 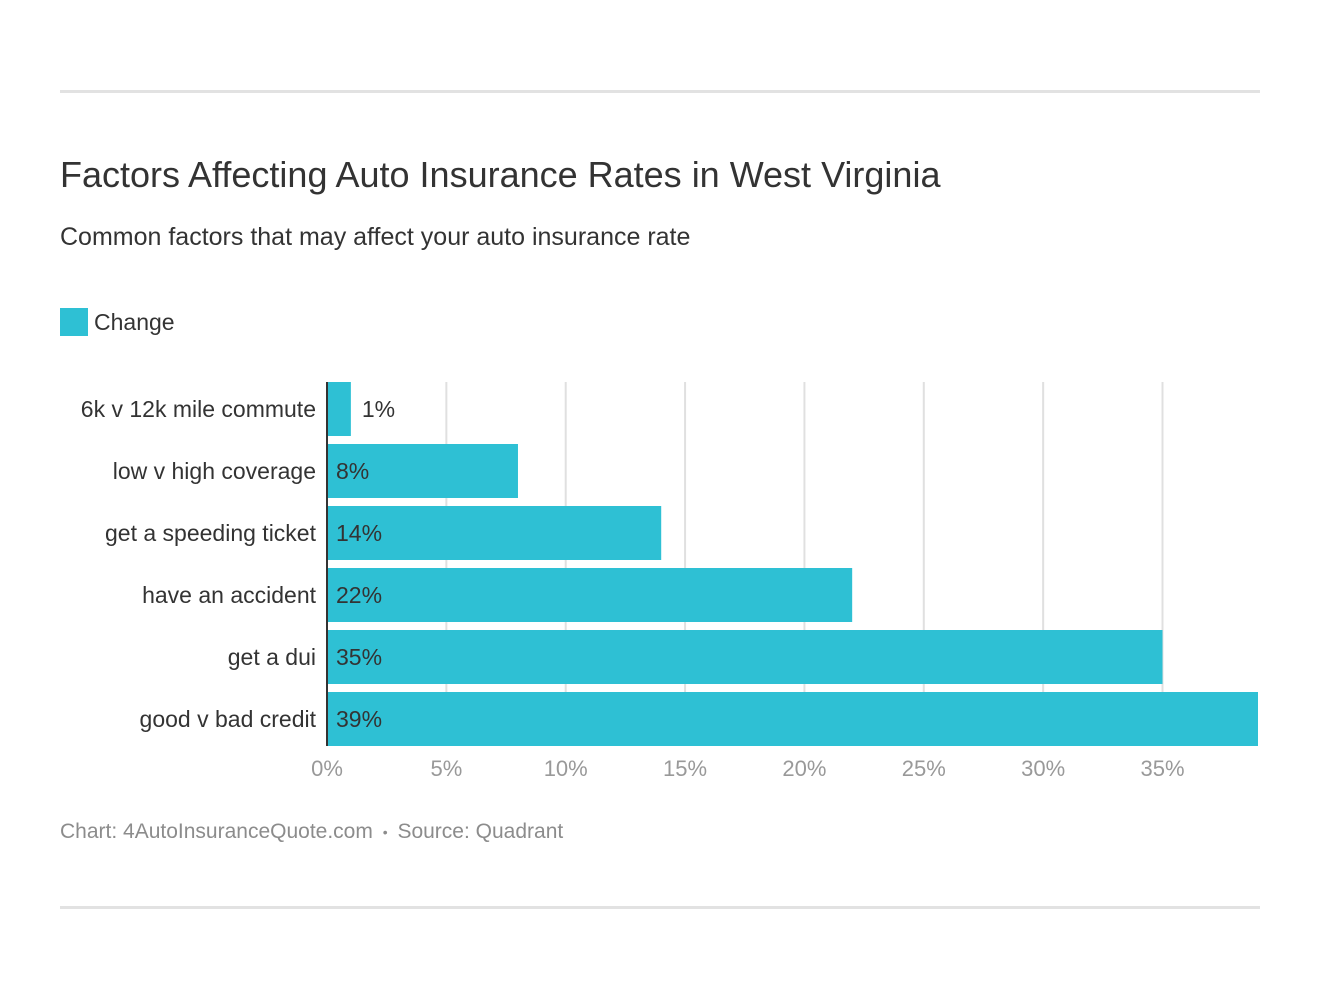 I want to click on top-divider, so click(x=660, y=91).